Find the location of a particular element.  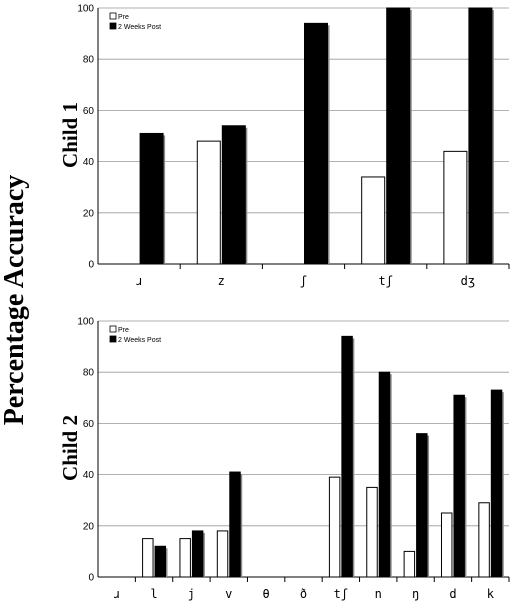

x-tick-label: k is located at coordinates (491, 594).